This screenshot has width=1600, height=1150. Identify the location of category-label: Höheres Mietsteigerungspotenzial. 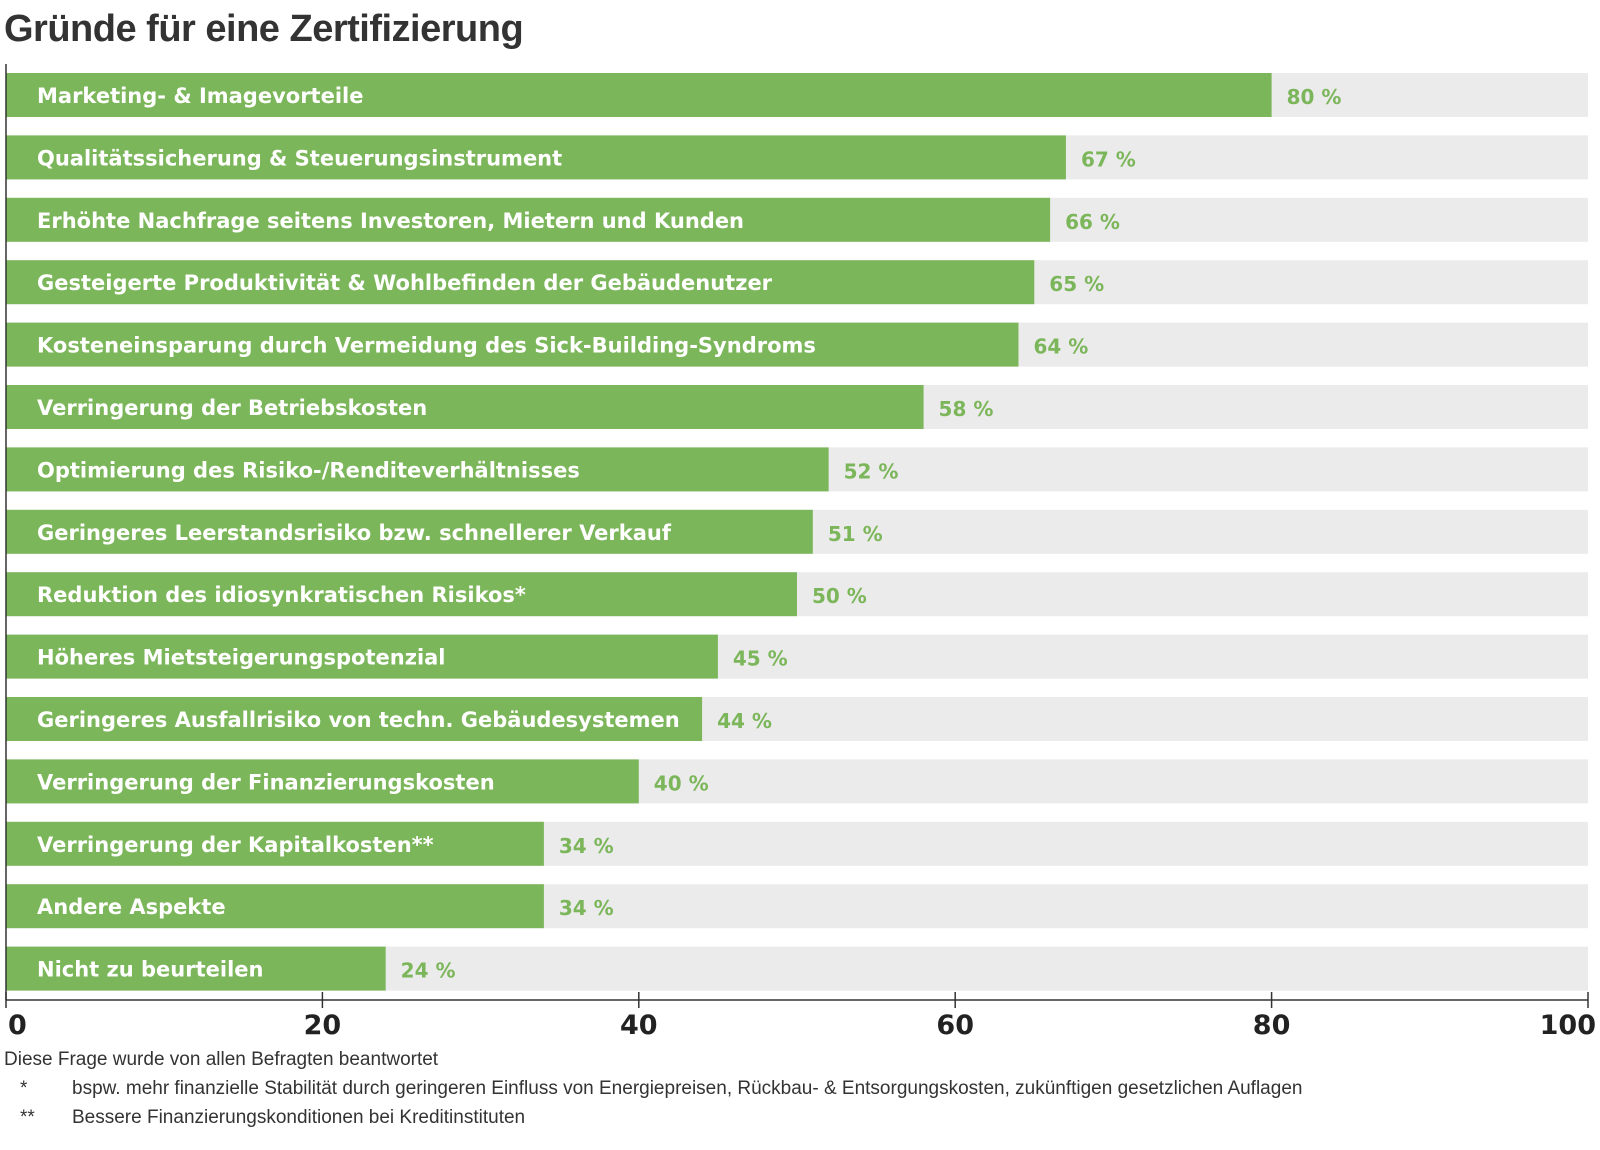
(241, 658).